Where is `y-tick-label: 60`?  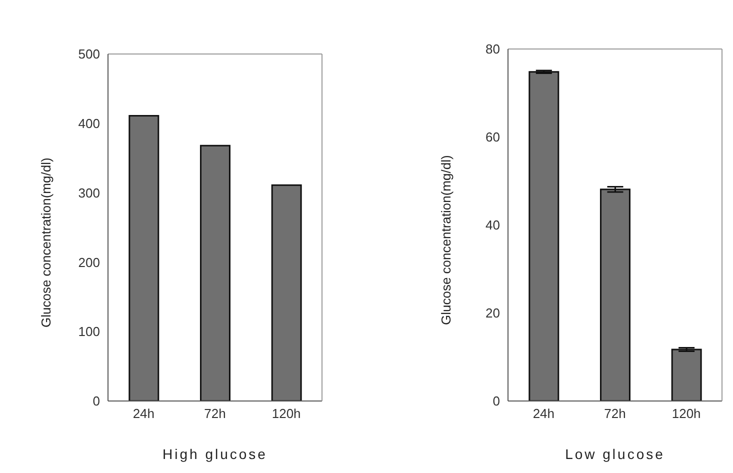 y-tick-label: 60 is located at coordinates (493, 137).